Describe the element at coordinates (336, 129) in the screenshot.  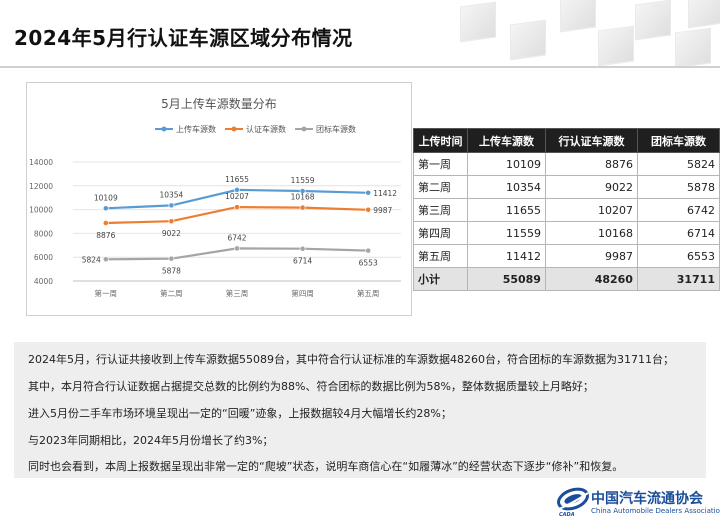
I see `legend-label: 团标车源数` at that location.